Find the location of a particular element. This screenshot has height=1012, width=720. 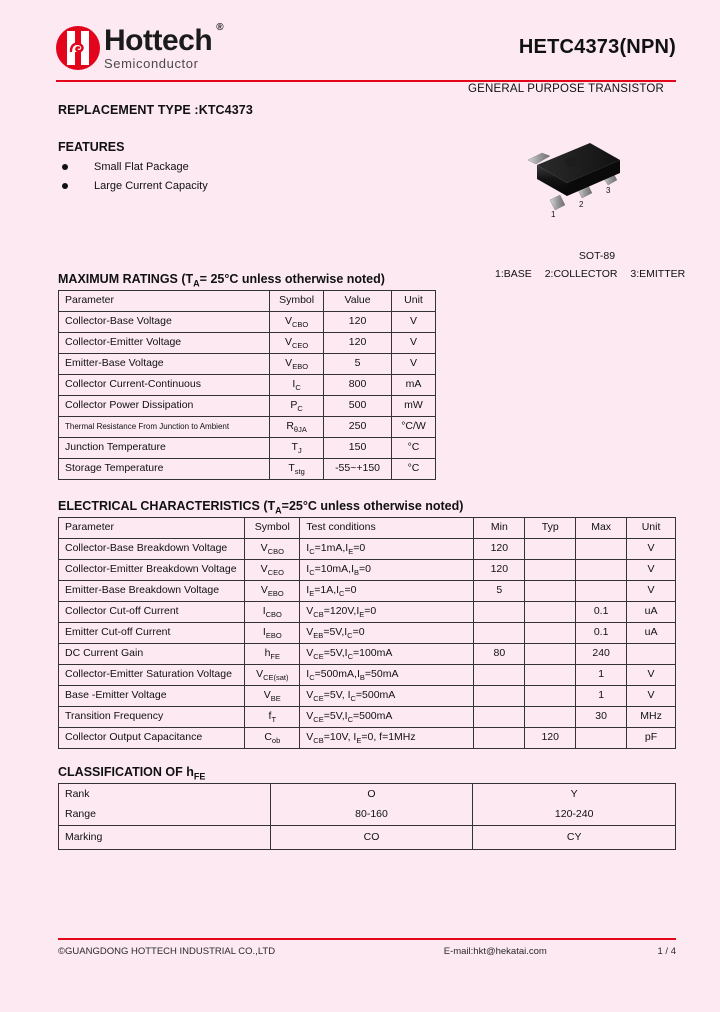

footer-page-number: 1 / 4 is located at coordinates (667, 951).